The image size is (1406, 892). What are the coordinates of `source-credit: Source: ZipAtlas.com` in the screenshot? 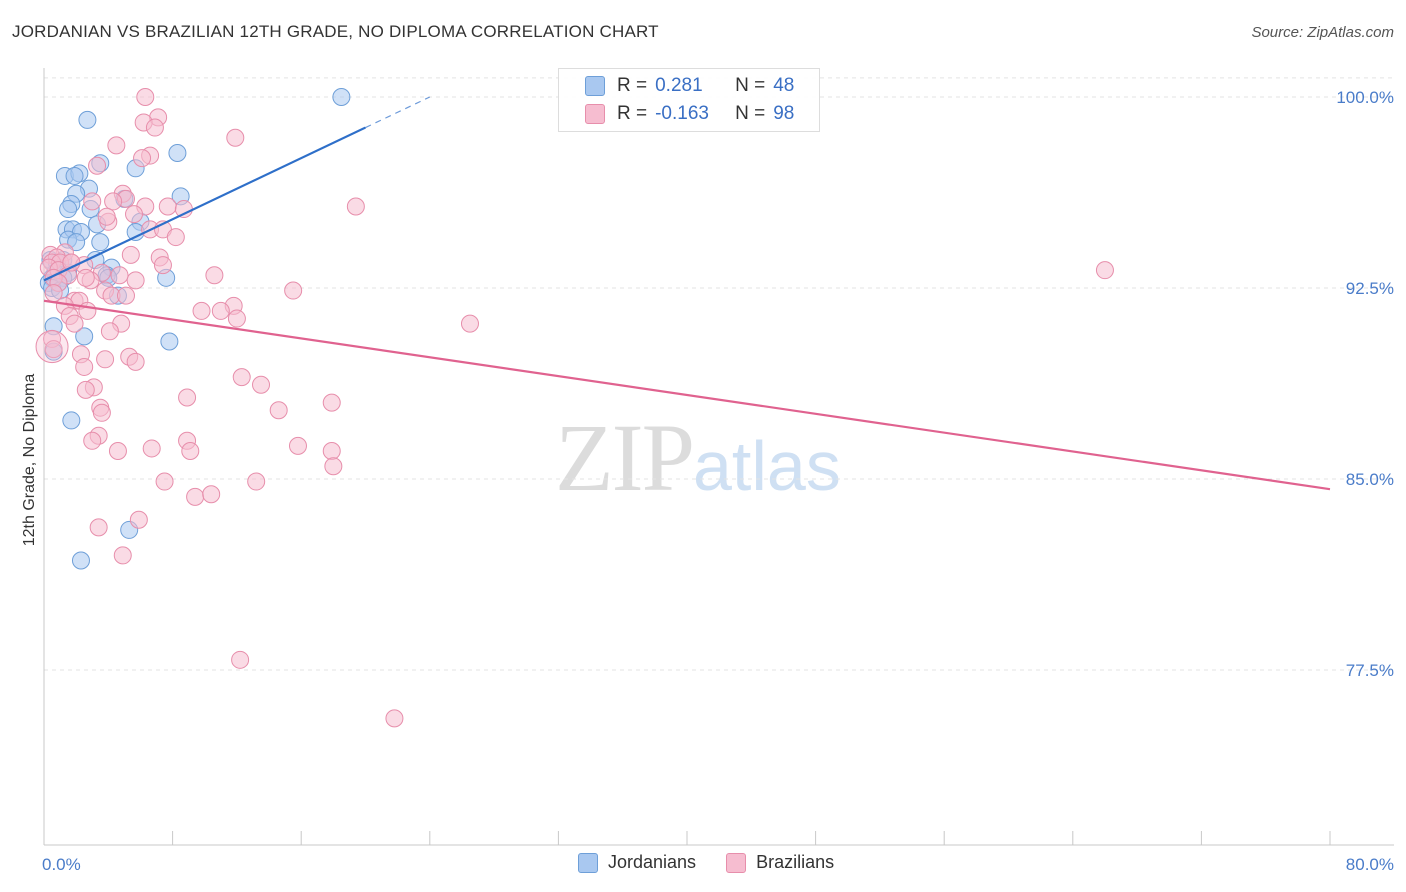 It's located at (1322, 32).